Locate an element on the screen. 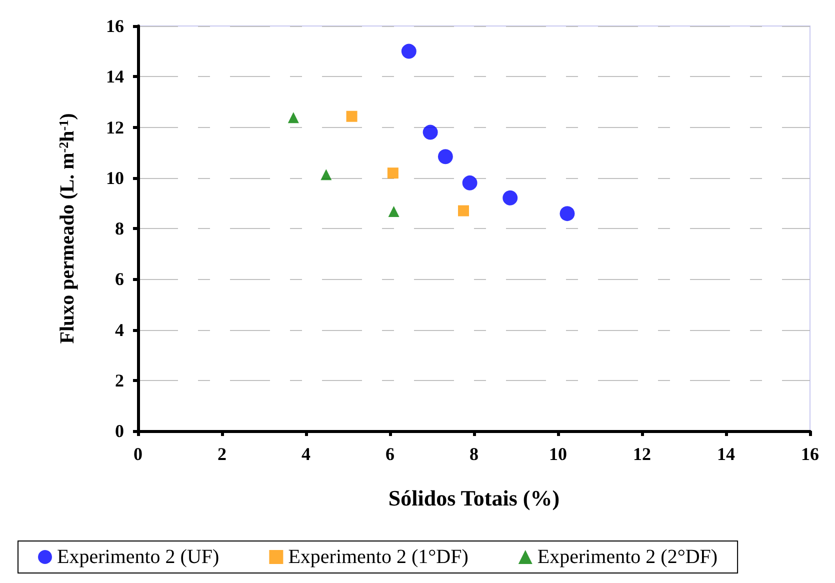  x-tick-label: 14 is located at coordinates (726, 454).